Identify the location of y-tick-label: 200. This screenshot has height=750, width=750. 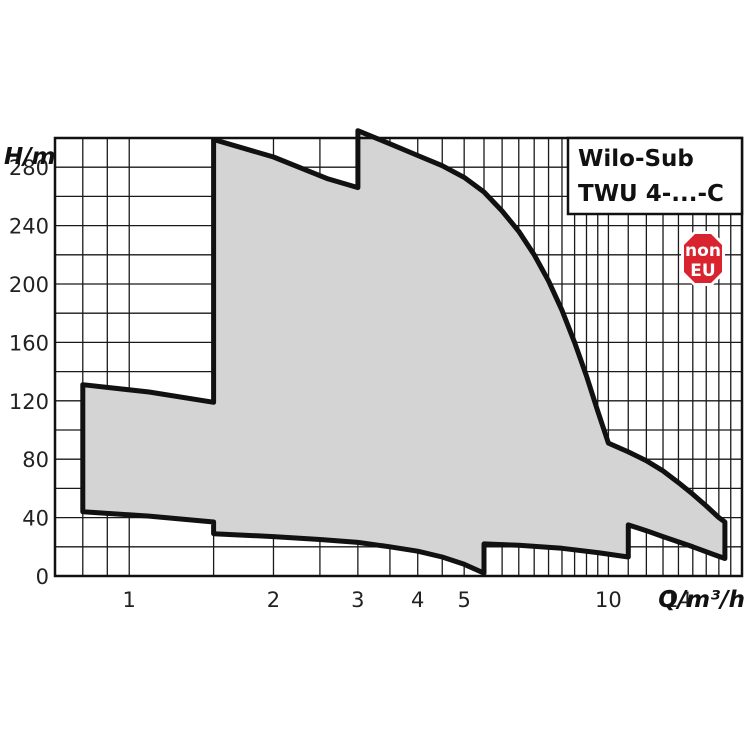
(29, 285).